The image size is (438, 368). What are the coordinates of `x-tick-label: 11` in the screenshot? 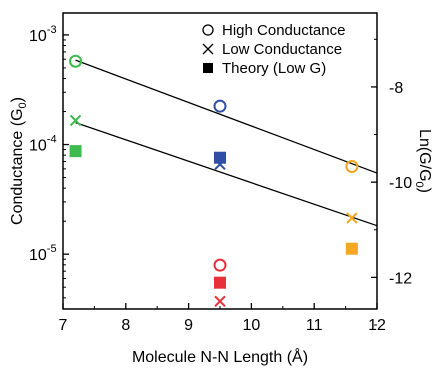 It's located at (314, 325).